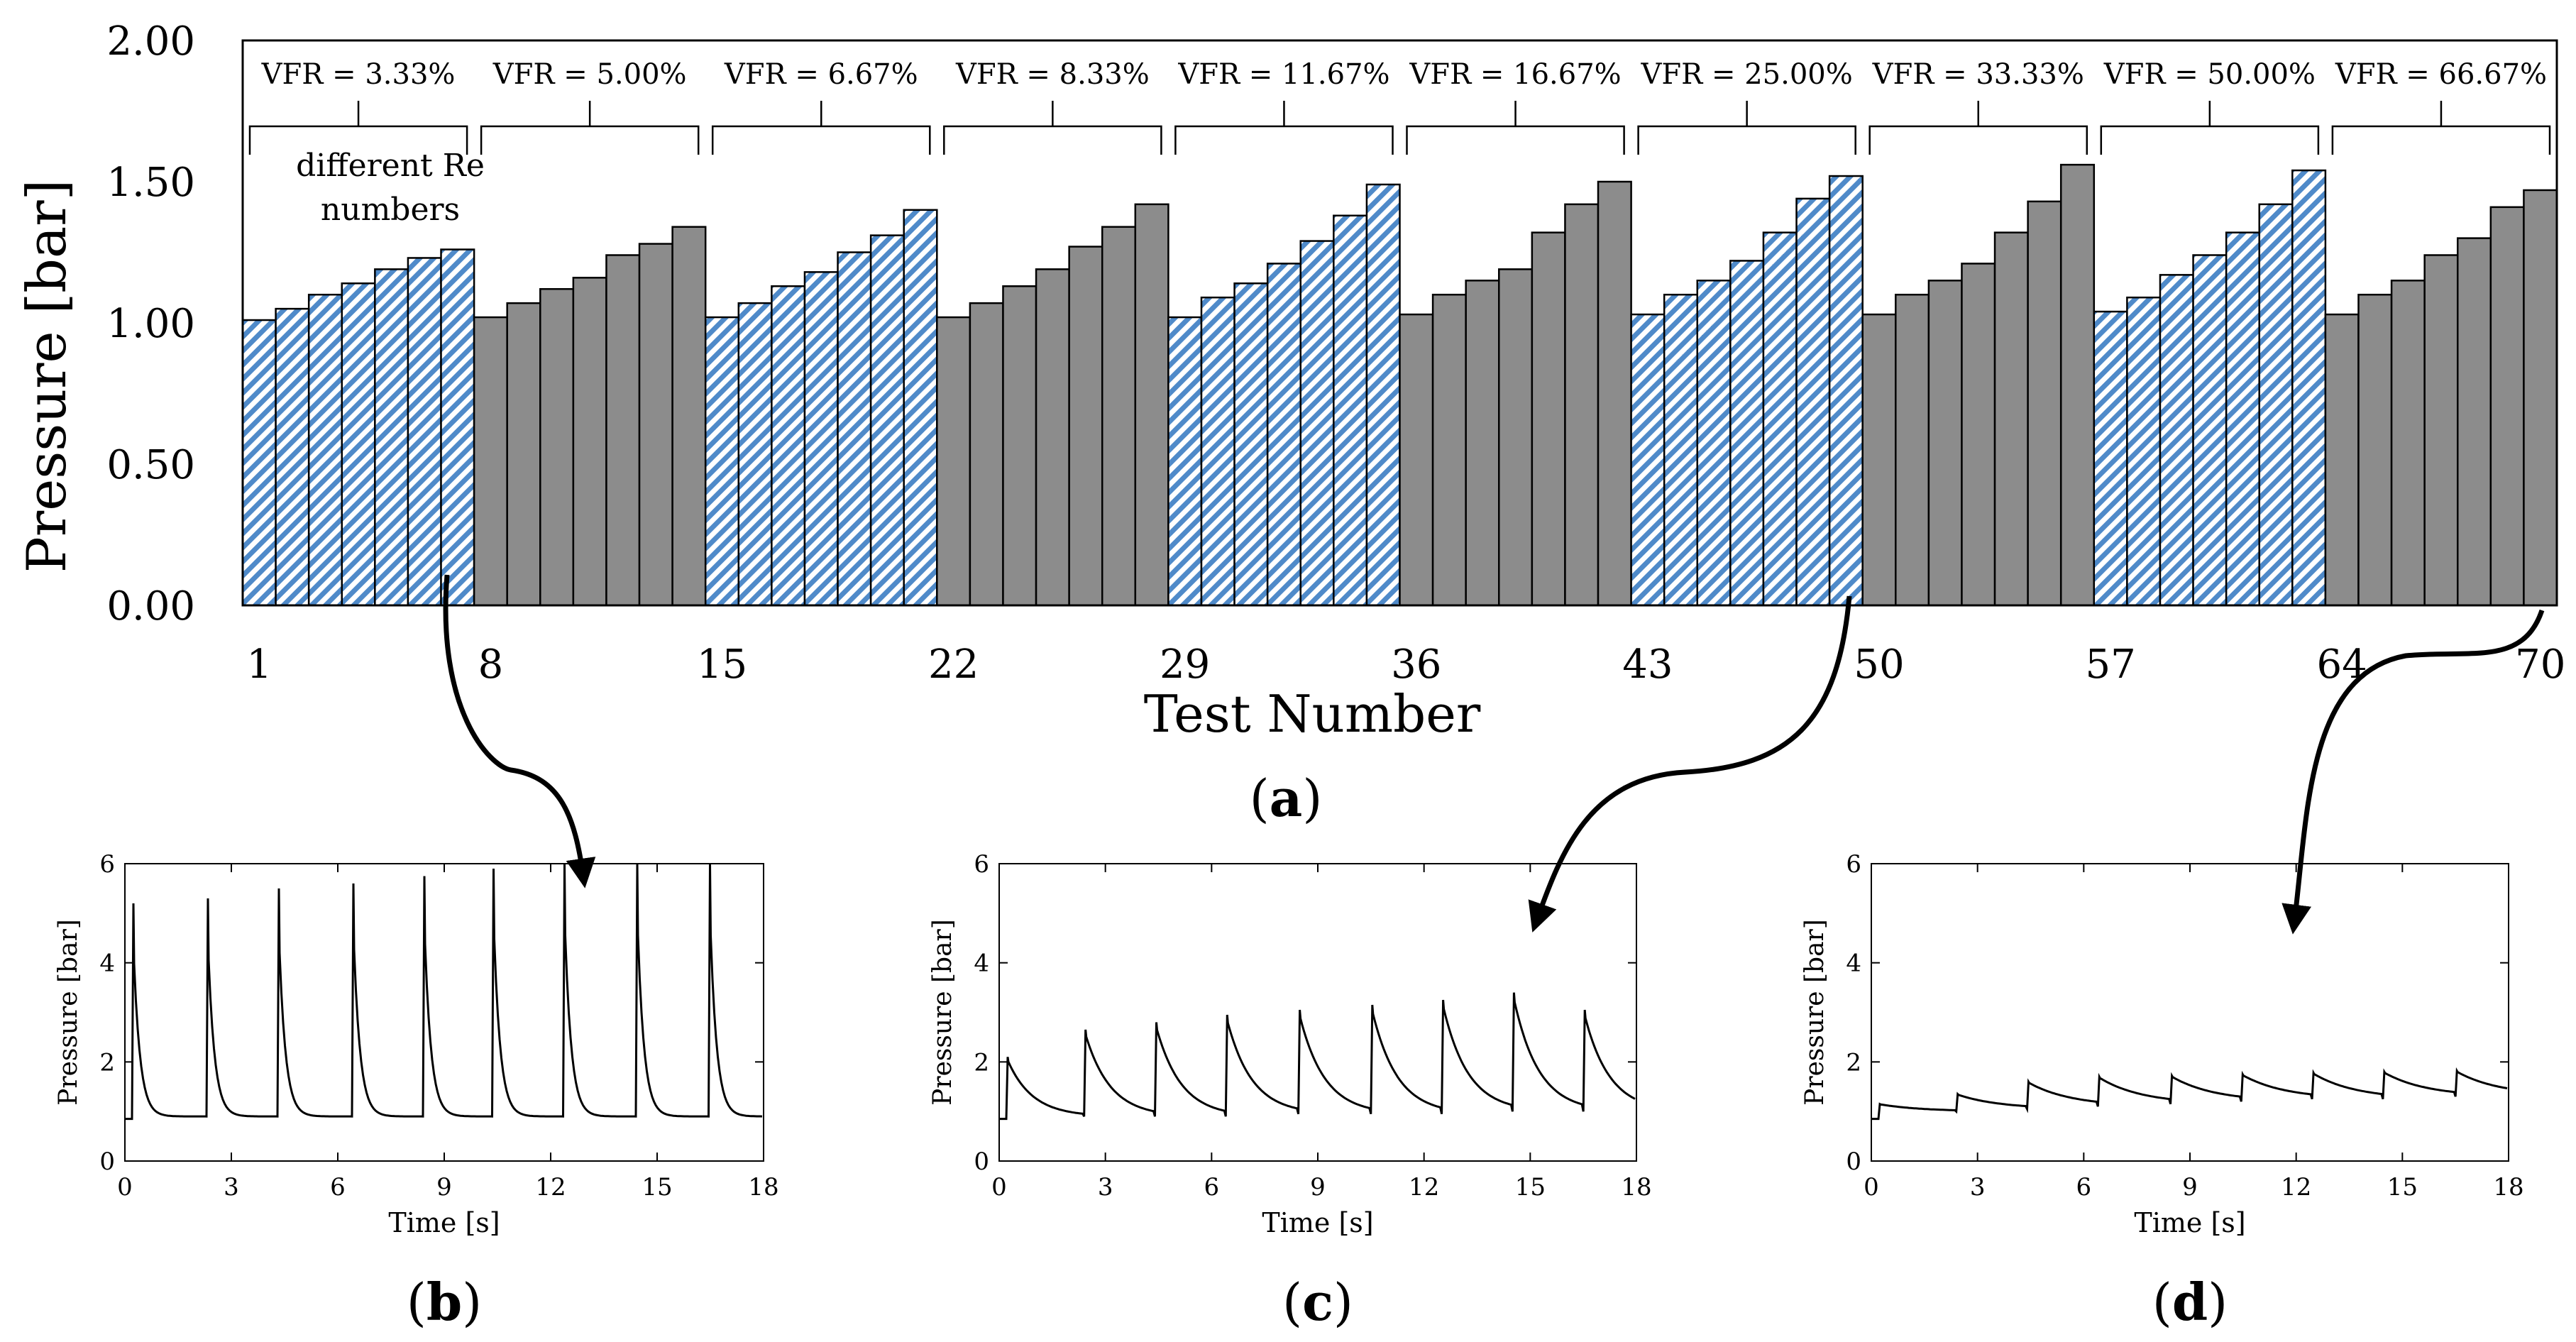 The height and width of the screenshot is (1342, 2576). Describe the element at coordinates (1185, 665) in the screenshot. I see `x-tick-label: 29` at that location.